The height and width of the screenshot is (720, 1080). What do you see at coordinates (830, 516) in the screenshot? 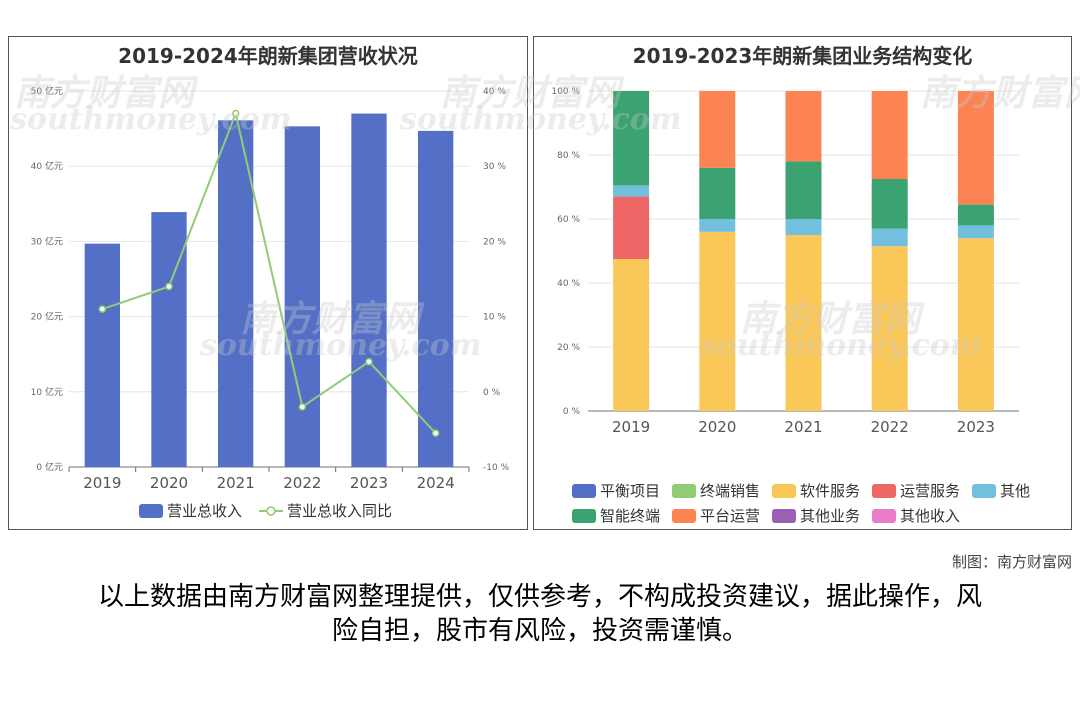
I see `legend-label: 其他业务` at bounding box center [830, 516].